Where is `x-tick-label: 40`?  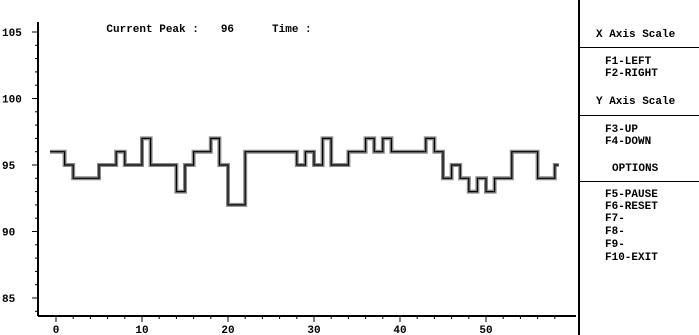
x-tick-label: 40 is located at coordinates (399, 330).